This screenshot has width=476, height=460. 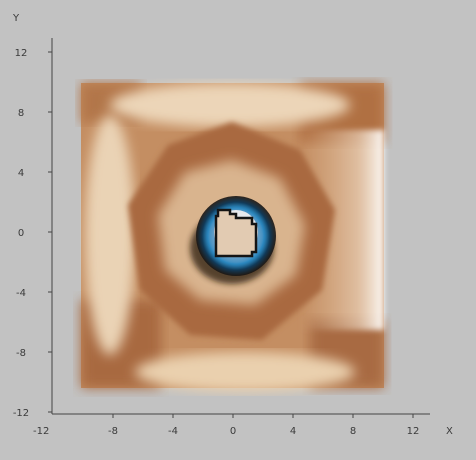 I want to click on y-tick-label: -4, so click(x=21, y=293).